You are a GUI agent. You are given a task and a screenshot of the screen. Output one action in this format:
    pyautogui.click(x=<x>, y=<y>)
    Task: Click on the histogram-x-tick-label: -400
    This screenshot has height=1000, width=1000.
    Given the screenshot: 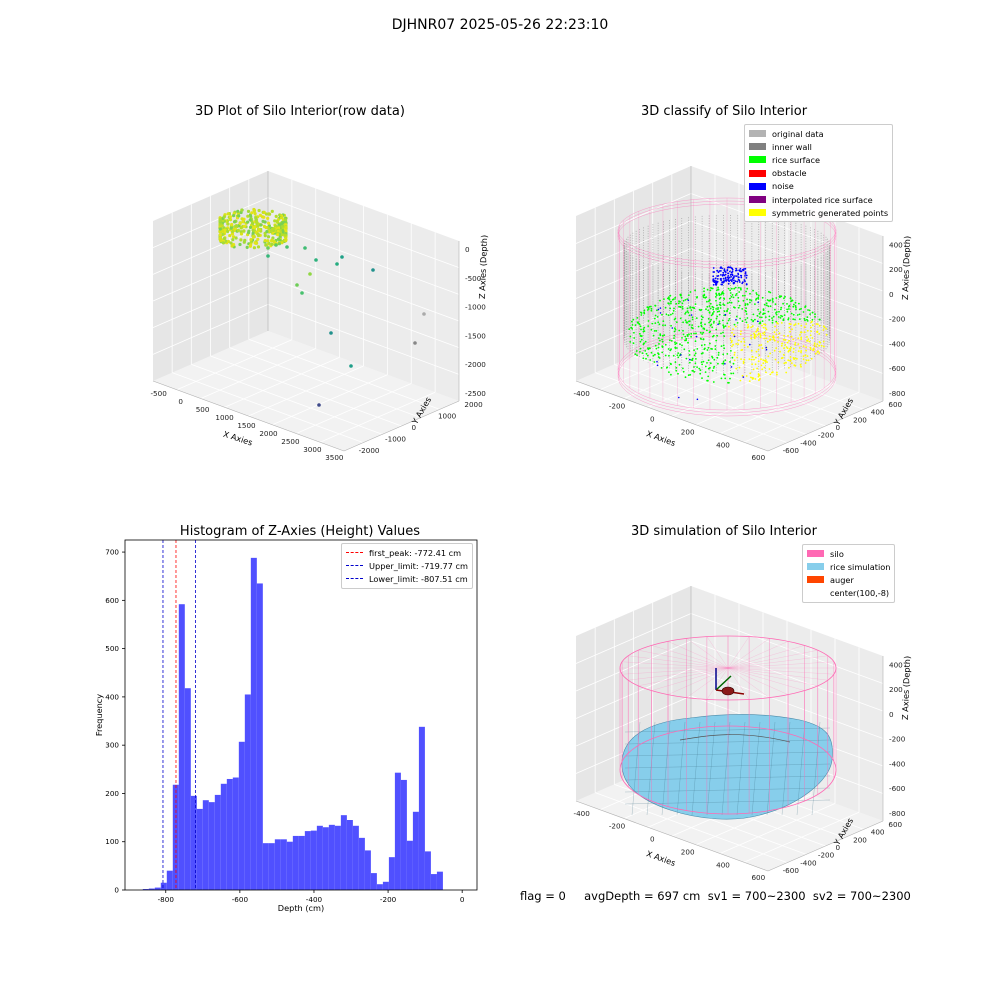 What is the action you would take?
    pyautogui.click(x=314, y=899)
    